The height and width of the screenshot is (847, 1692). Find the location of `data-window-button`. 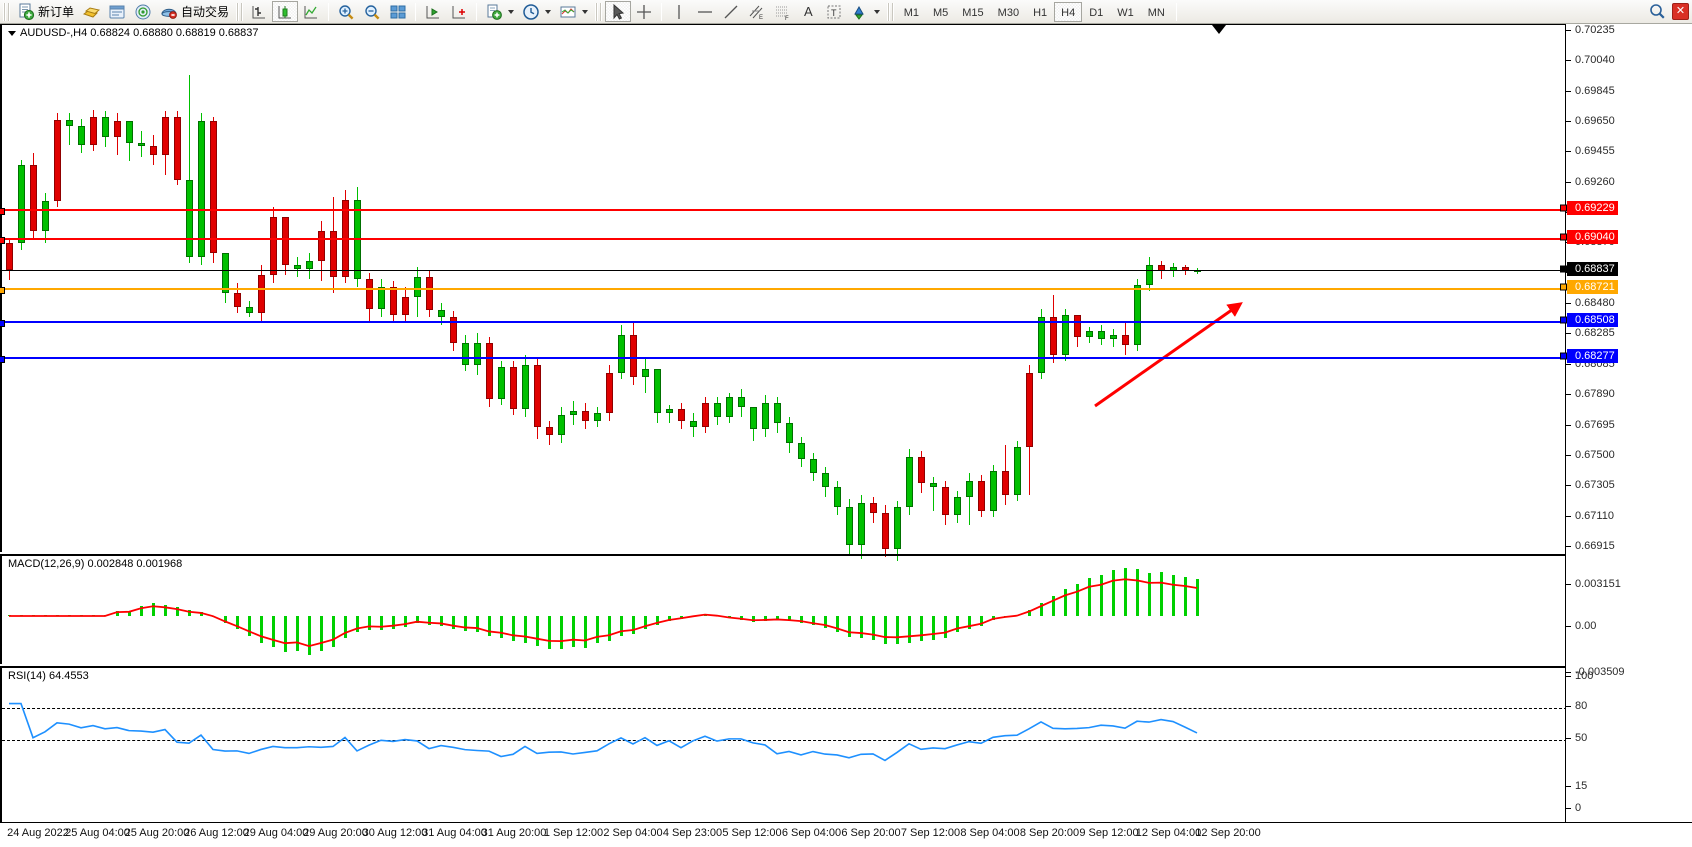

data-window-button is located at coordinates (117, 11).